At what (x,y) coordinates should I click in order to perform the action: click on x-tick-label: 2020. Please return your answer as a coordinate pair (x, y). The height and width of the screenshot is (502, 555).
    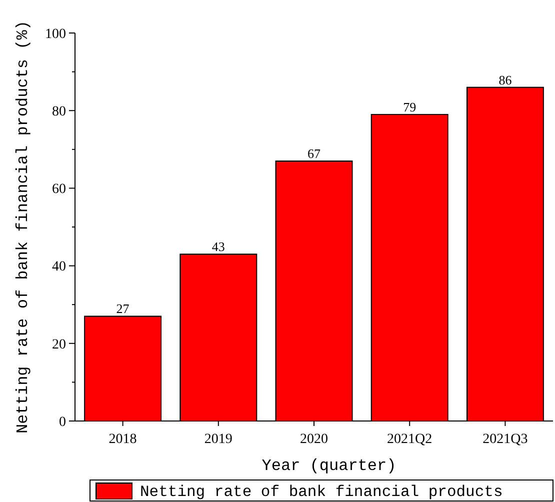
    Looking at the image, I should click on (314, 439).